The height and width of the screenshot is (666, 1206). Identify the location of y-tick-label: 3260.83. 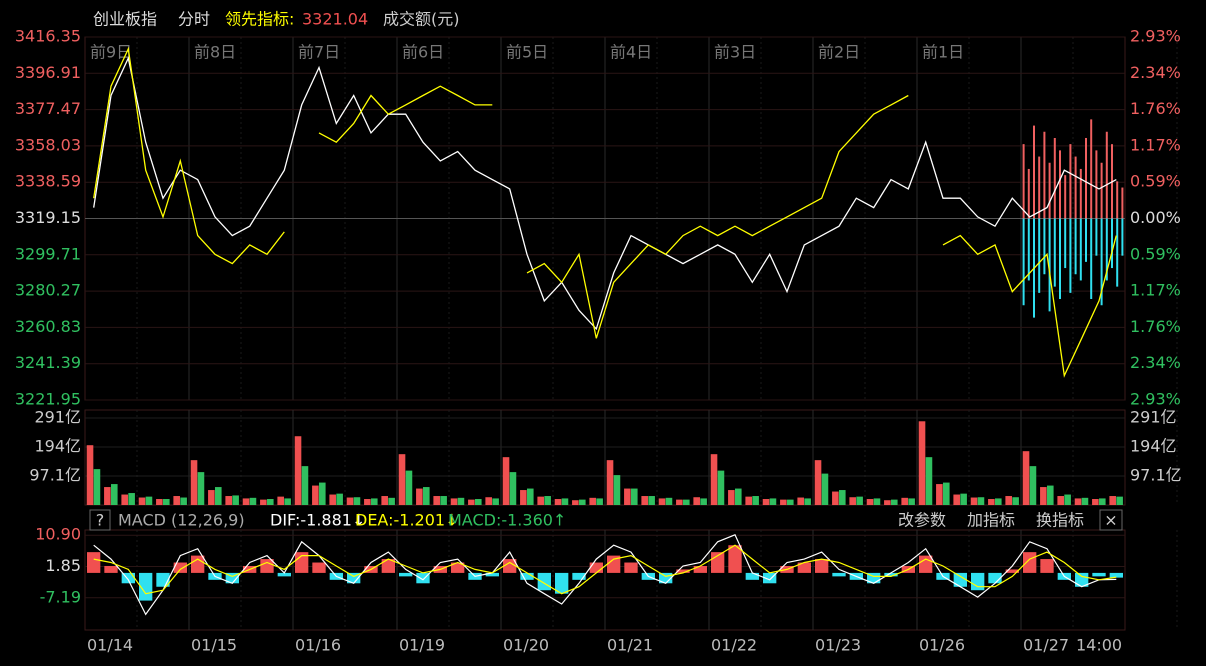
(48, 326).